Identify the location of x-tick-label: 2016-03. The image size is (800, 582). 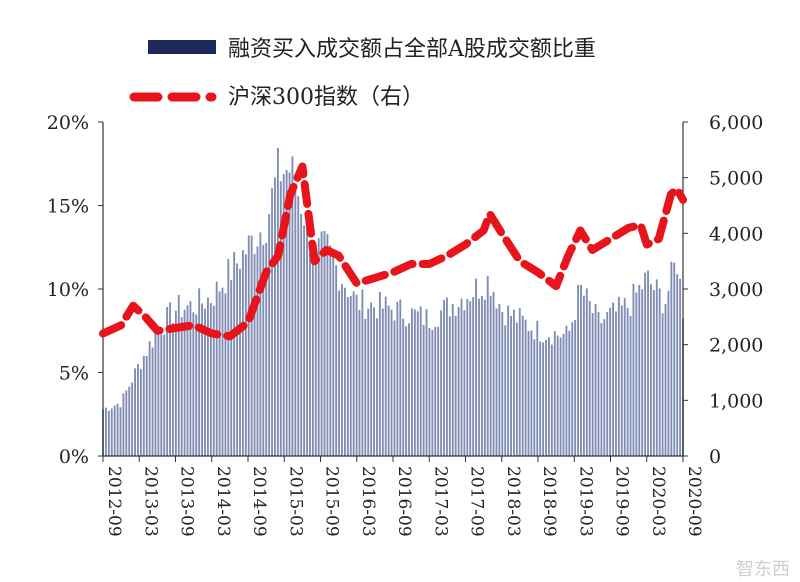
(368, 501).